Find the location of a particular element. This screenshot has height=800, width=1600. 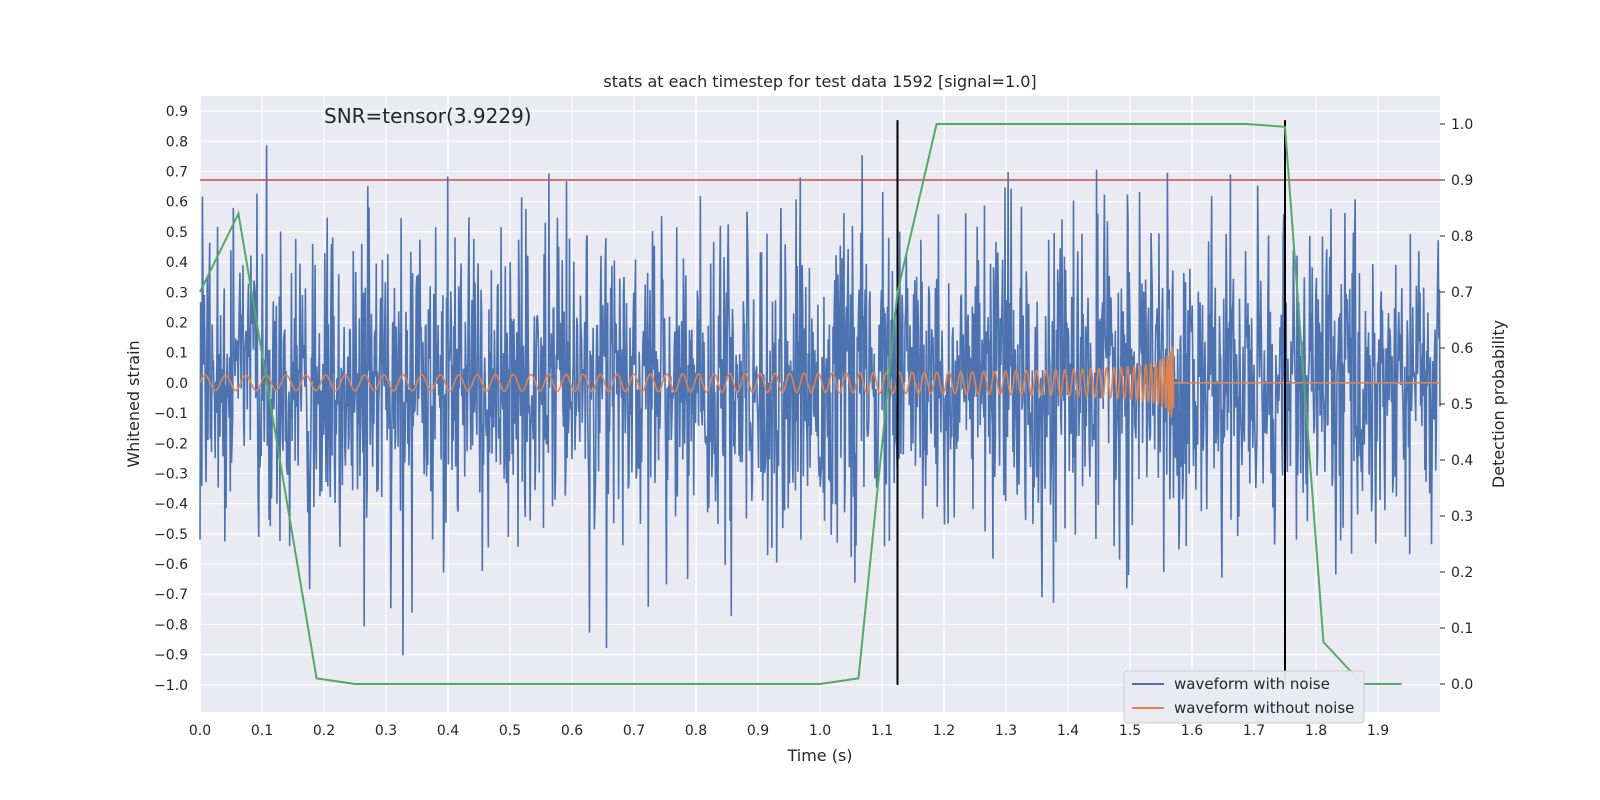

x-tick-label: 0.2 is located at coordinates (324, 731).